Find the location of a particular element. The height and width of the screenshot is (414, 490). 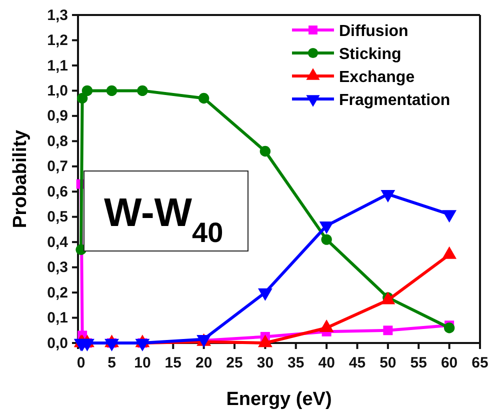

x-tick-label: 25 is located at coordinates (234, 363).